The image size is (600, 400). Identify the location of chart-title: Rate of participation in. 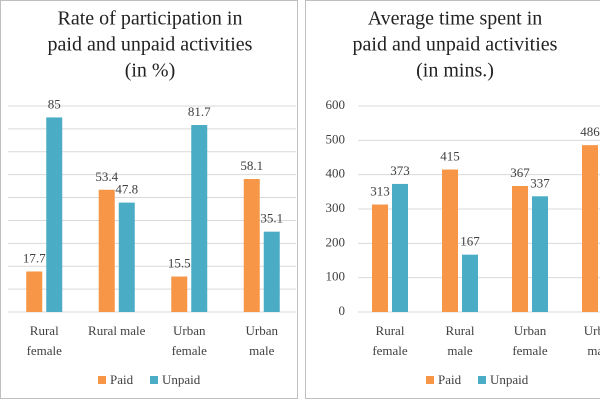
(150, 19).